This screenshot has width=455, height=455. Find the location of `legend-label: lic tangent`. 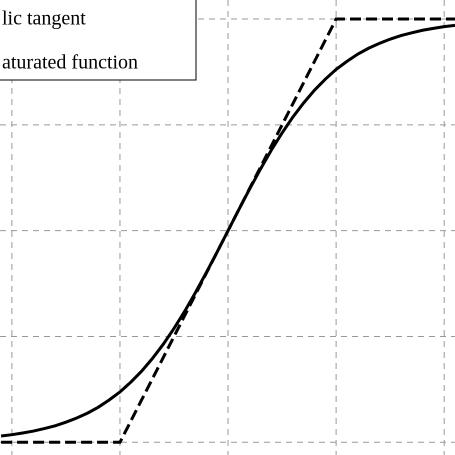

legend-label: lic tangent is located at coordinates (44, 19).